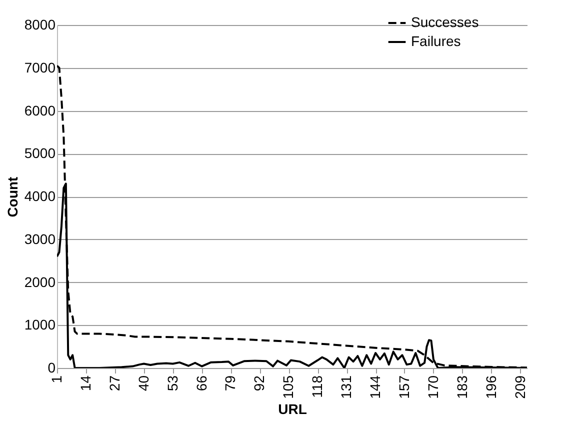 The image size is (575, 445). Describe the element at coordinates (432, 387) in the screenshot. I see `x-tick-label: 170` at that location.